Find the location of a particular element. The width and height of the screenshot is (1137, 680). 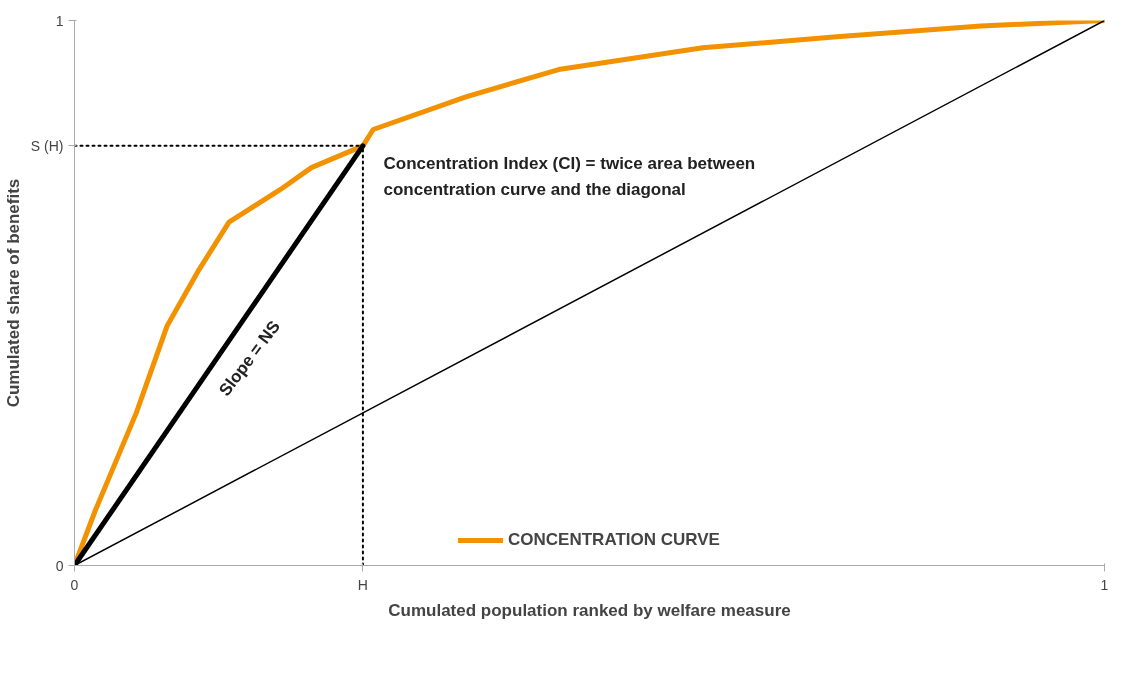

x-tick-label: 1 is located at coordinates (1104, 584).